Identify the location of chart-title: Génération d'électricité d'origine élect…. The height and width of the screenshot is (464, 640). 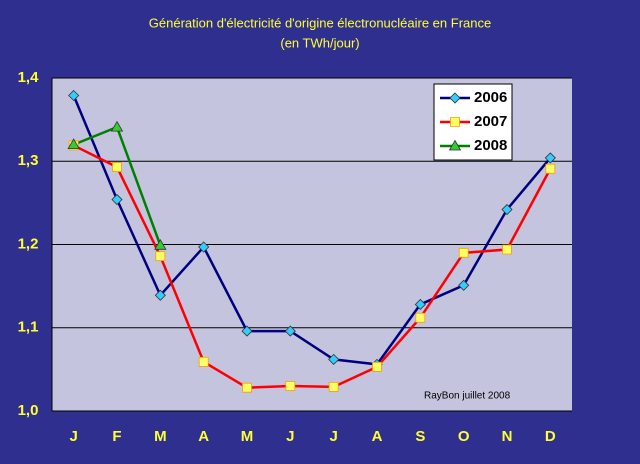
(320, 22).